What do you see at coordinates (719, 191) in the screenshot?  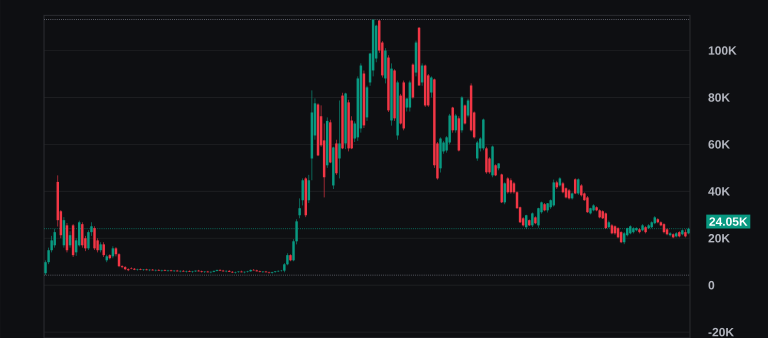 I see `y-tick-label: 40K` at bounding box center [719, 191].